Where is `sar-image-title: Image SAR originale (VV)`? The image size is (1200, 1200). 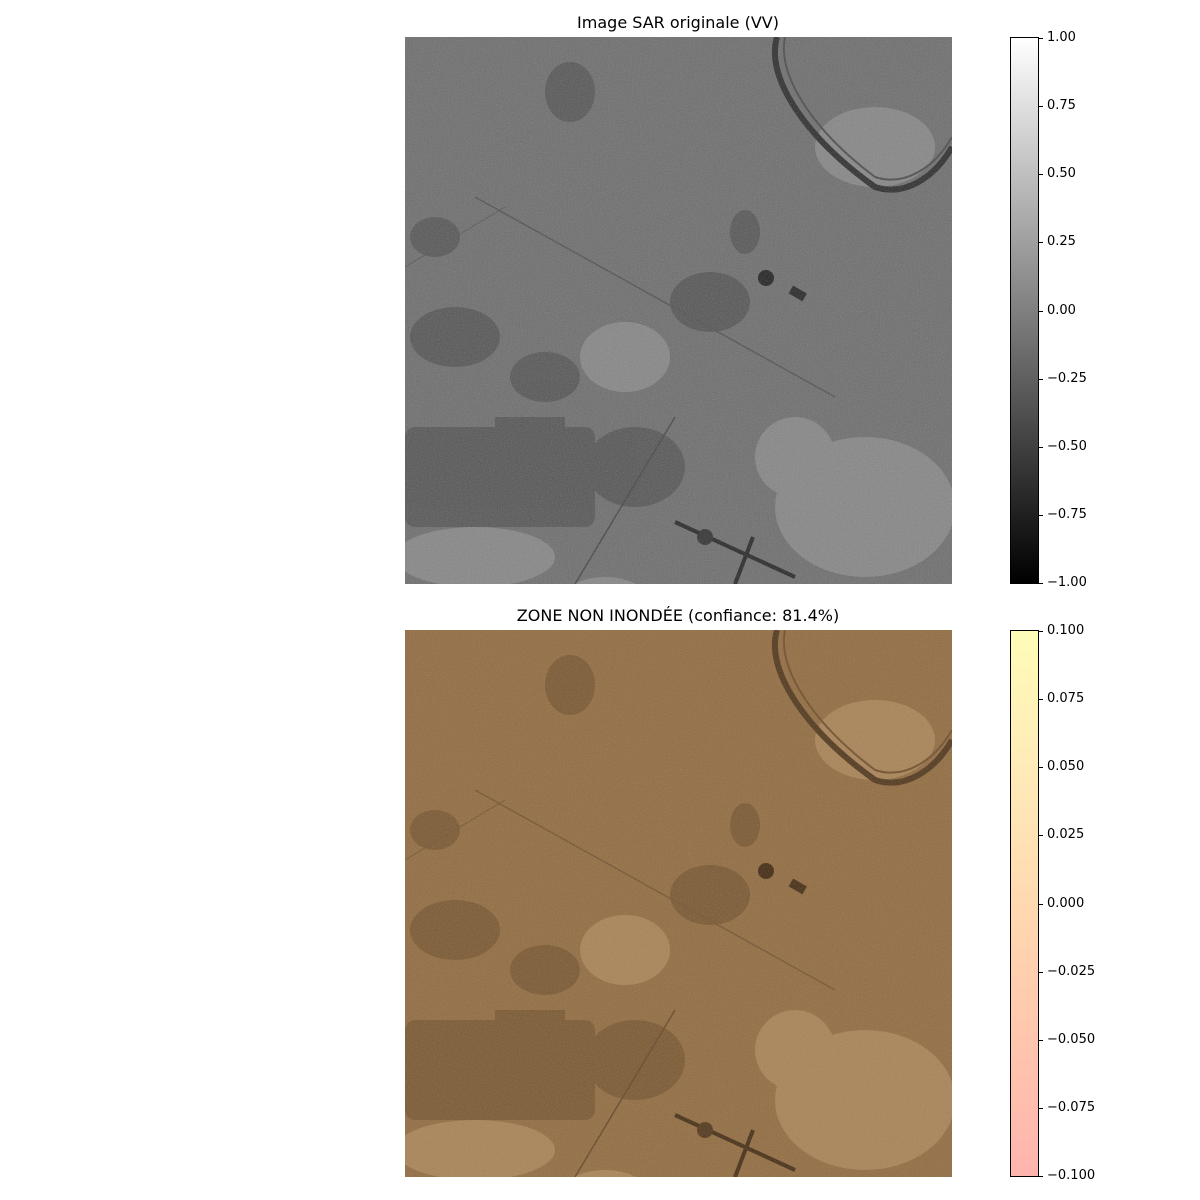
sar-image-title: Image SAR originale (VV) is located at coordinates (678, 22).